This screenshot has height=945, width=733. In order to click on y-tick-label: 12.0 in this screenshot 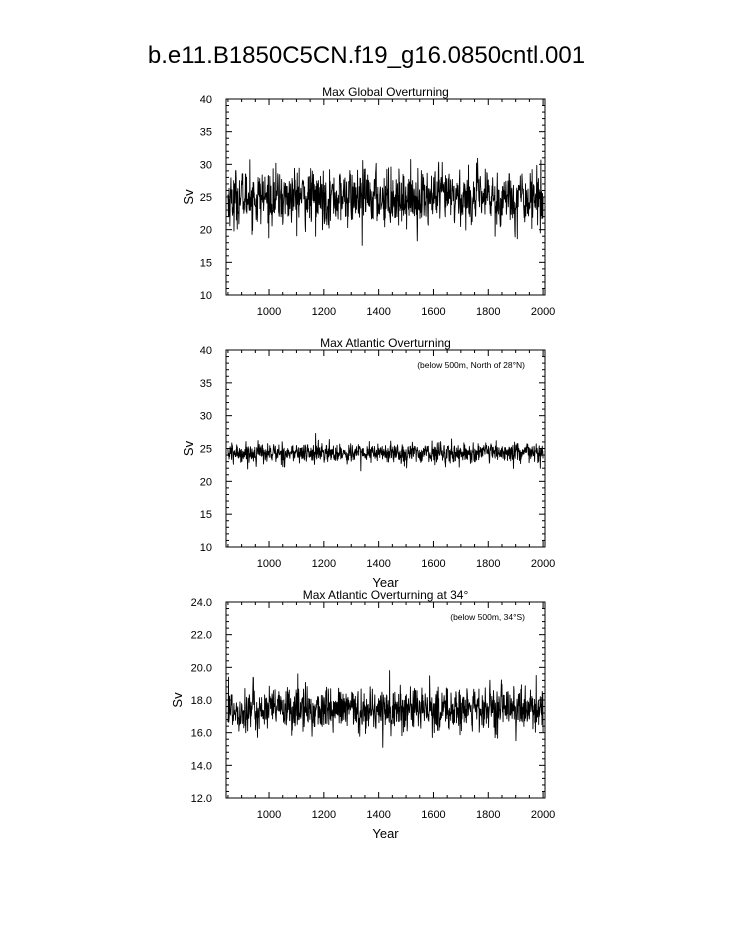, I will do `click(201, 799)`.